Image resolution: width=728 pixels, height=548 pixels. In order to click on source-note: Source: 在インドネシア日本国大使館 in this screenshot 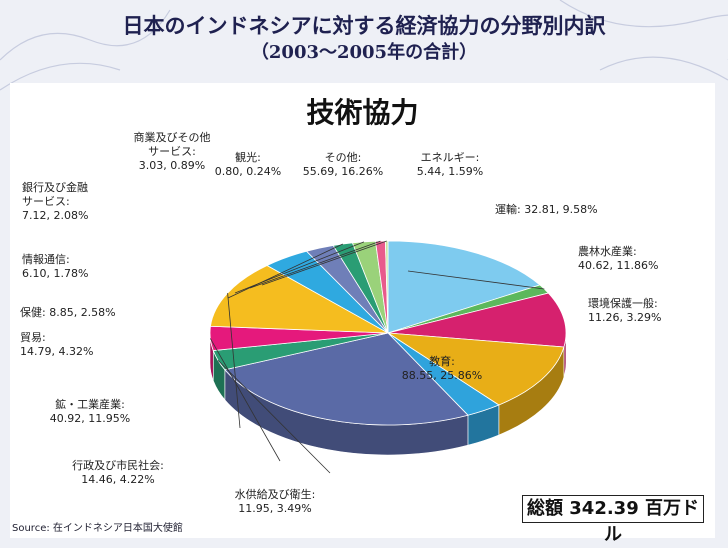, I will do `click(97, 526)`.